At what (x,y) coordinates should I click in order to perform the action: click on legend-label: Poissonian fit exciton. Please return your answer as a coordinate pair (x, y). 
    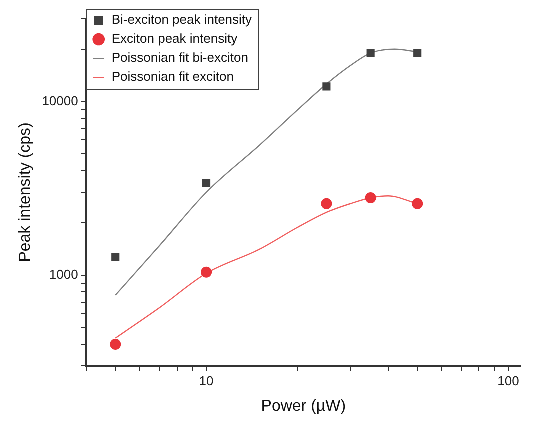
    Looking at the image, I should click on (173, 76).